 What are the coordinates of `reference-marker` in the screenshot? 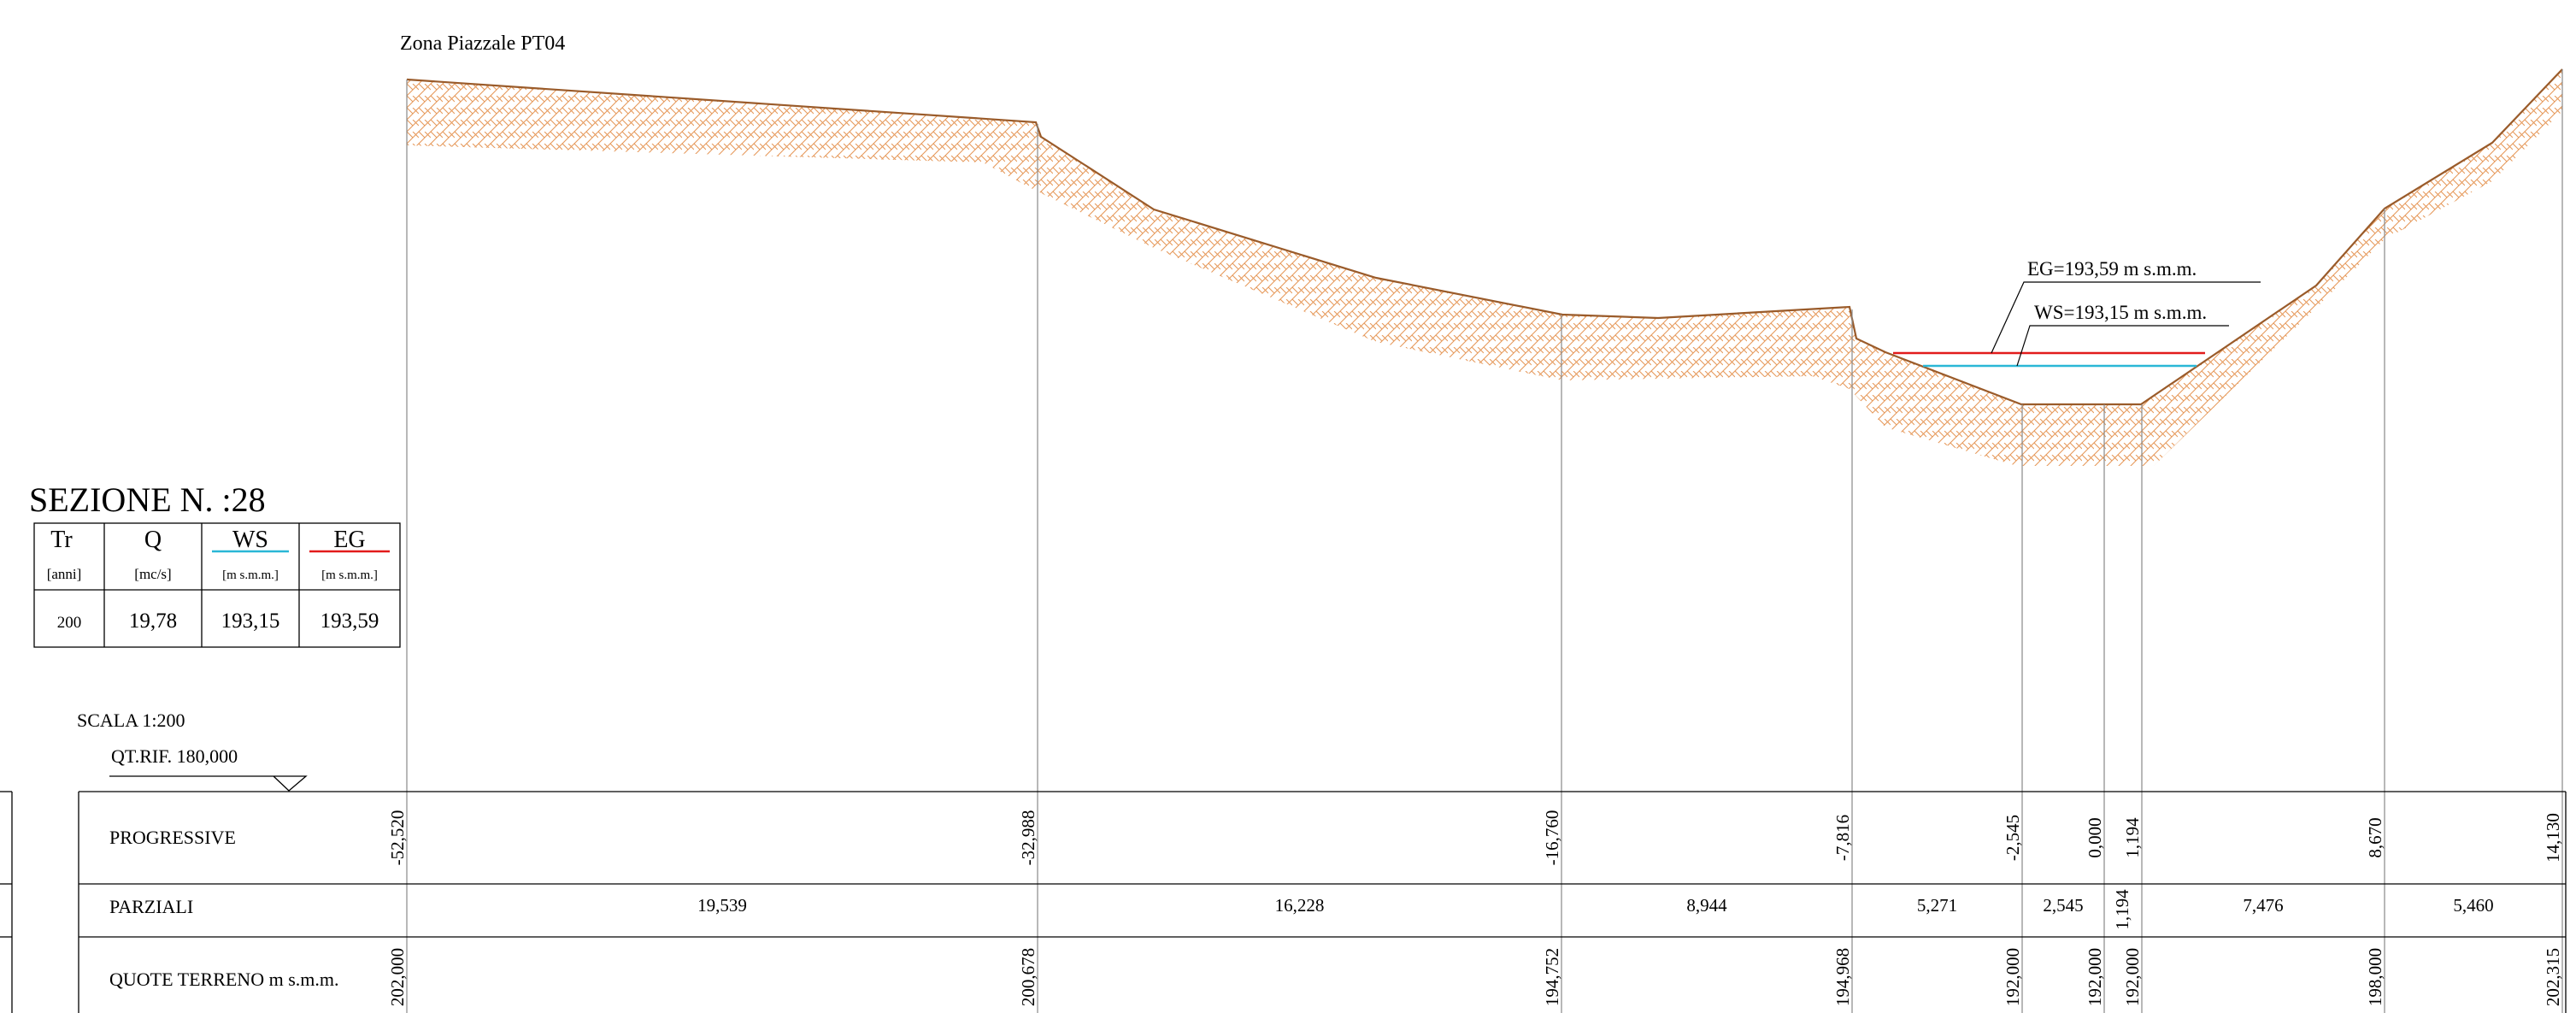 It's located at (208, 783).